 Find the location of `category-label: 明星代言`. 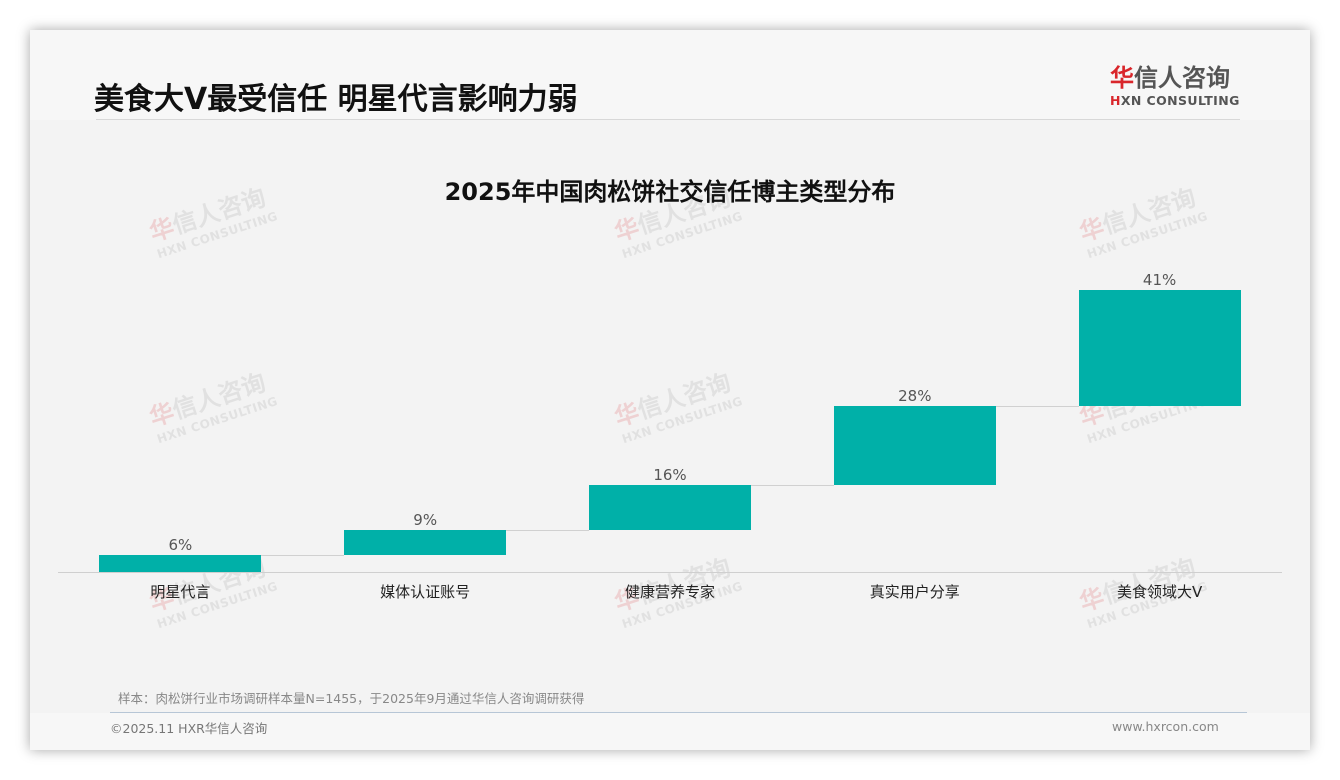

category-label: 明星代言 is located at coordinates (180, 592).